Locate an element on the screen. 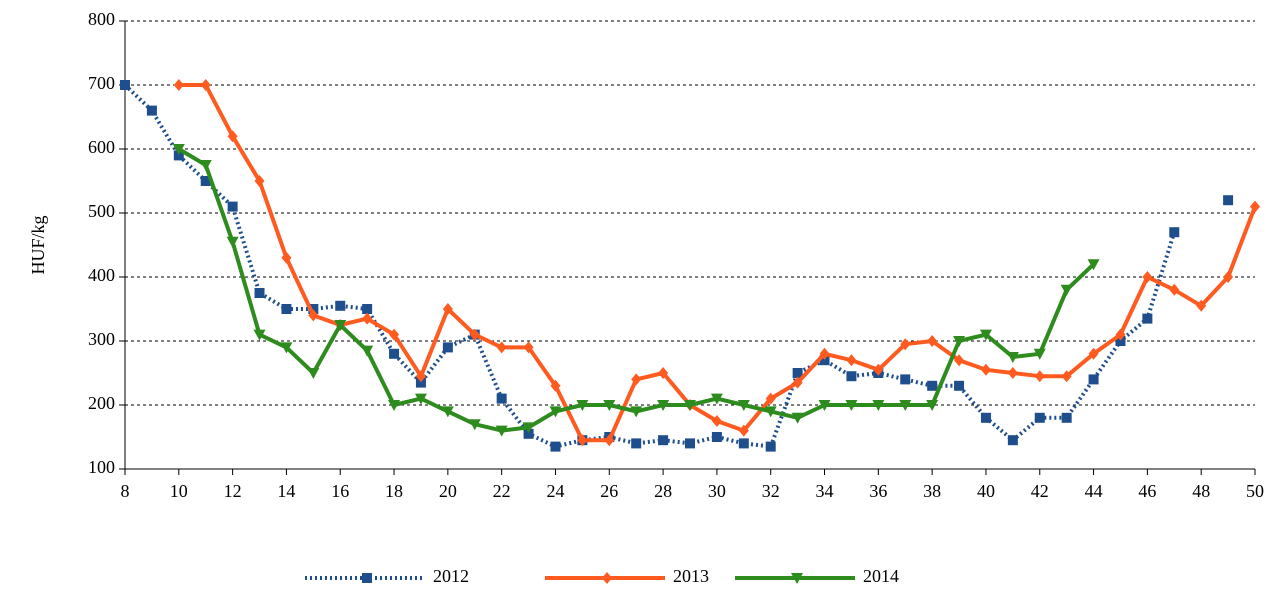 The image size is (1272, 598). x-tick-label: 44 is located at coordinates (1094, 491).